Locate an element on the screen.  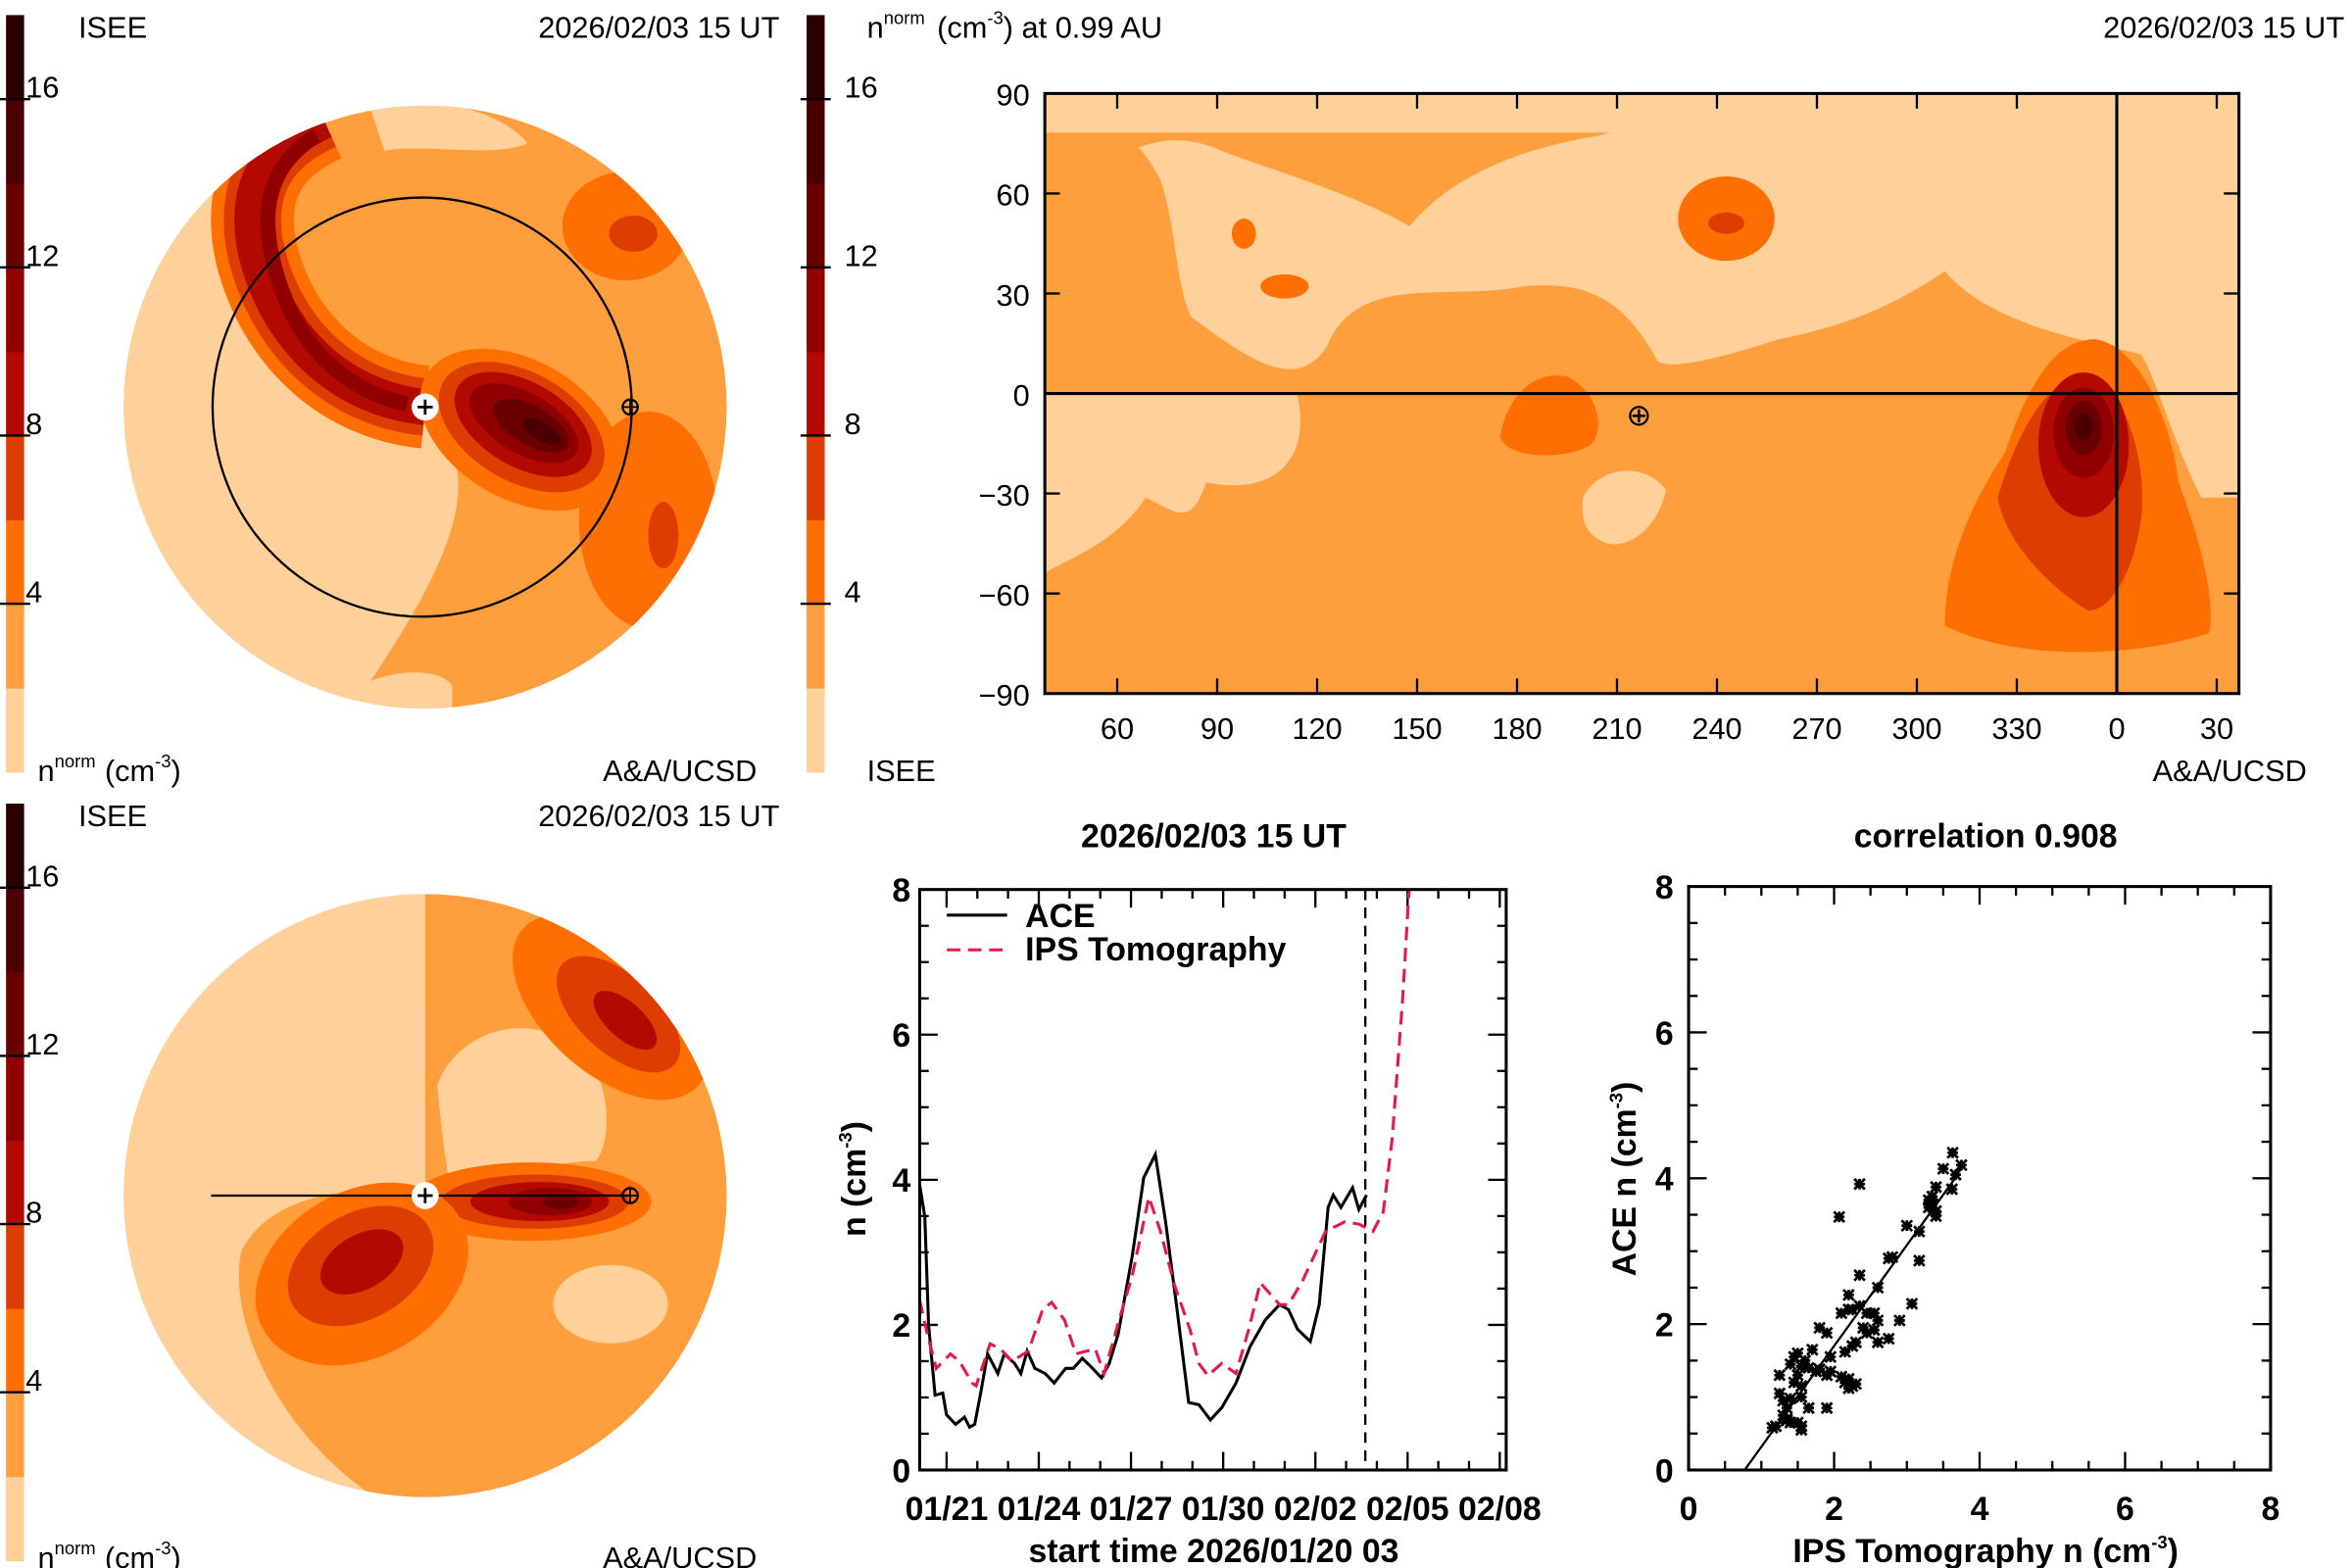
x-tick-label: 02/08 is located at coordinates (1500, 1509).